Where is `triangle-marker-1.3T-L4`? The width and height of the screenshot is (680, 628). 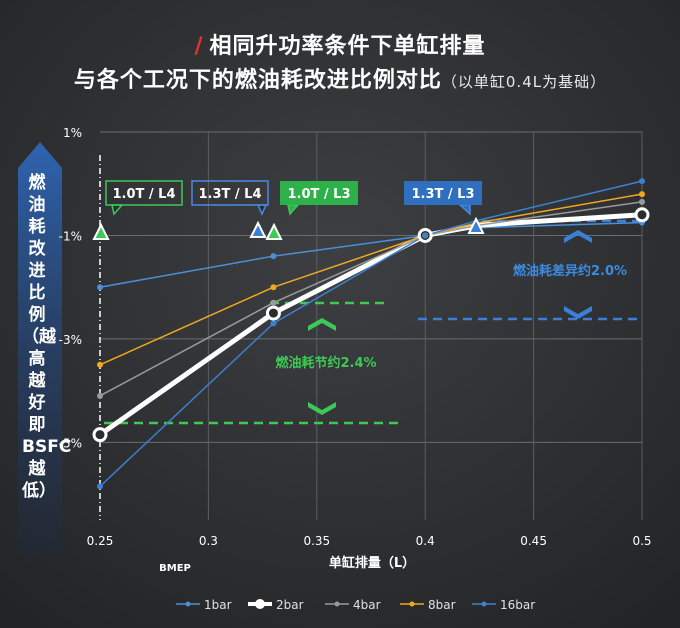 triangle-marker-1.3T-L4 is located at coordinates (258, 229).